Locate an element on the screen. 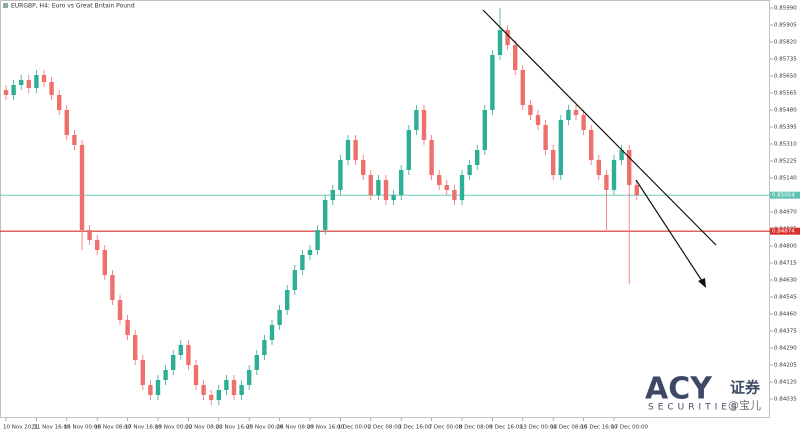  y-tick-label: 0.85565 is located at coordinates (785, 94).